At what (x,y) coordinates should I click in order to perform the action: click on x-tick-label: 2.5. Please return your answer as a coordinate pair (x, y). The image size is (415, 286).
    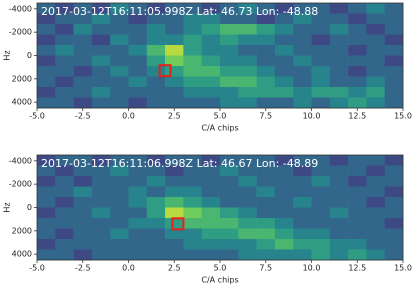
    Looking at the image, I should click on (174, 116).